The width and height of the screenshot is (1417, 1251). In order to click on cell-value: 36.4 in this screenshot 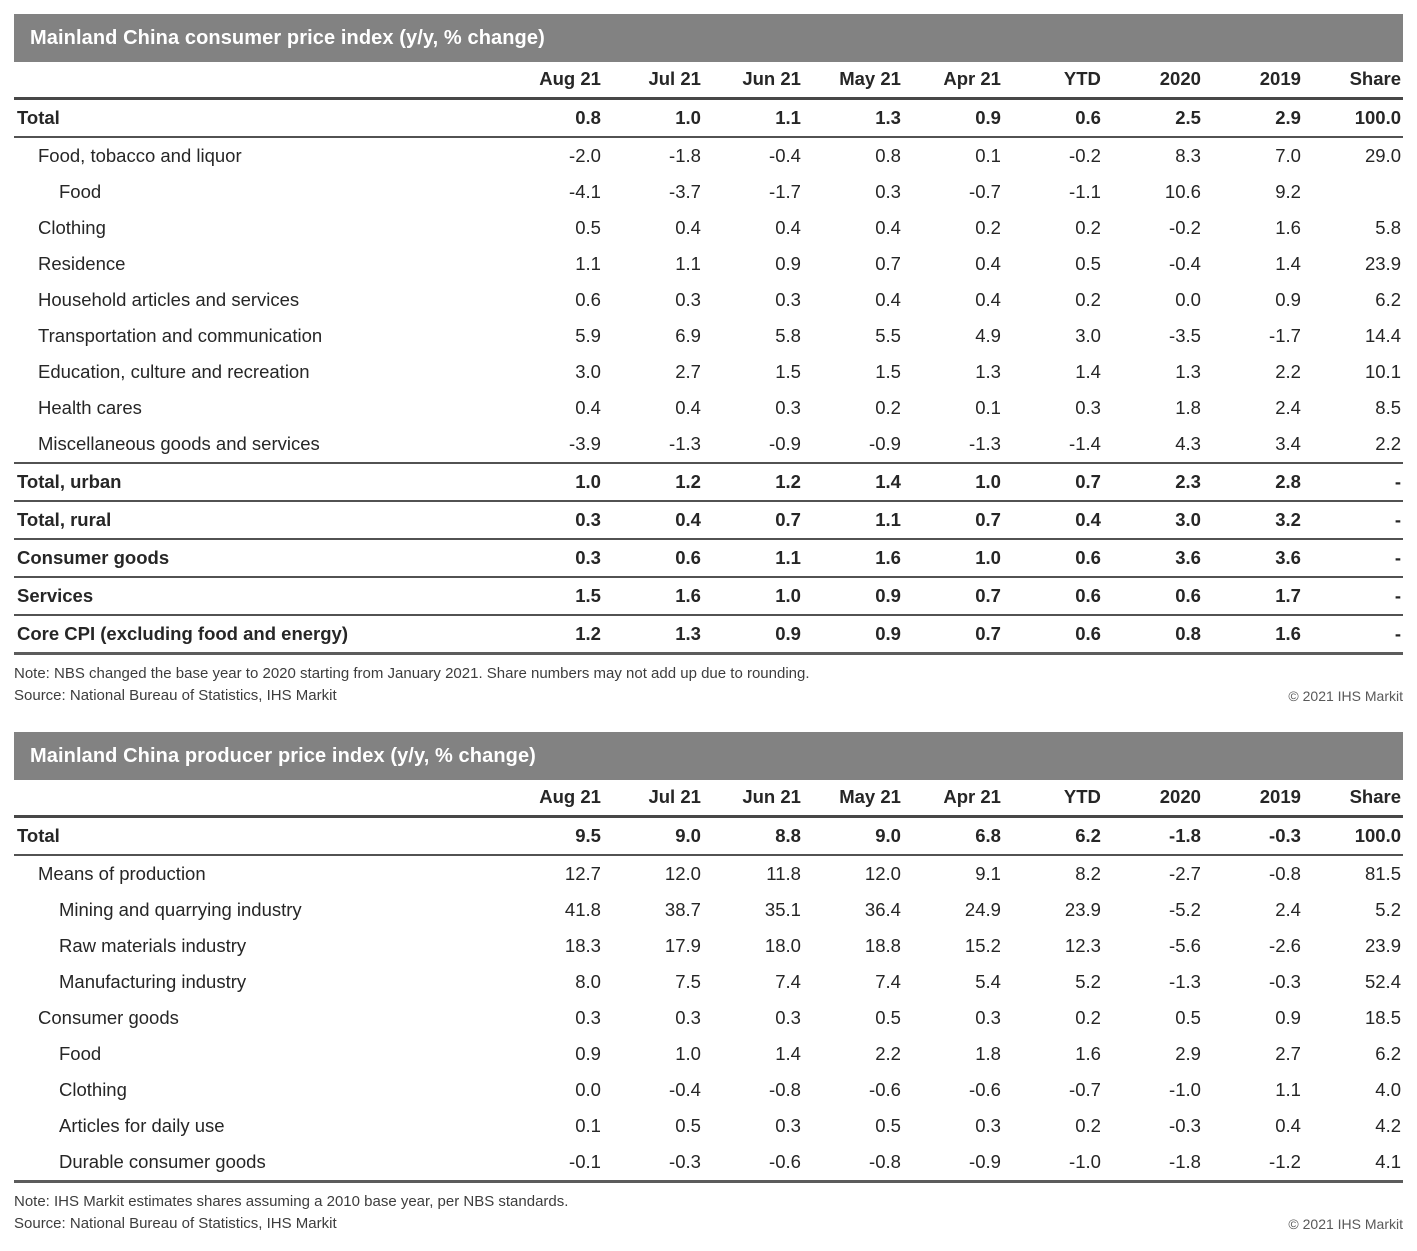, I will do `click(882, 909)`.